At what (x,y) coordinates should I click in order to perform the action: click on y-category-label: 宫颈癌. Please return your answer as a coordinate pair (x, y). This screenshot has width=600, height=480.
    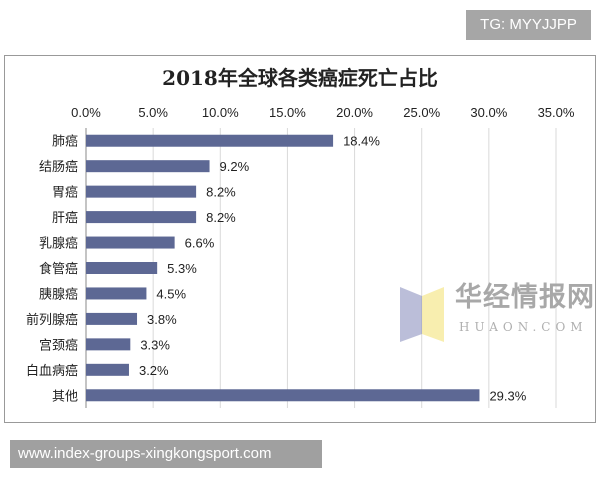
    Looking at the image, I should click on (58, 345).